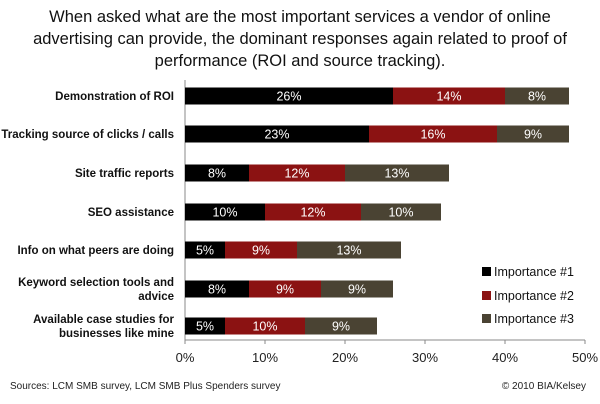  What do you see at coordinates (103, 320) in the screenshot?
I see `category-label: Available case studies for` at bounding box center [103, 320].